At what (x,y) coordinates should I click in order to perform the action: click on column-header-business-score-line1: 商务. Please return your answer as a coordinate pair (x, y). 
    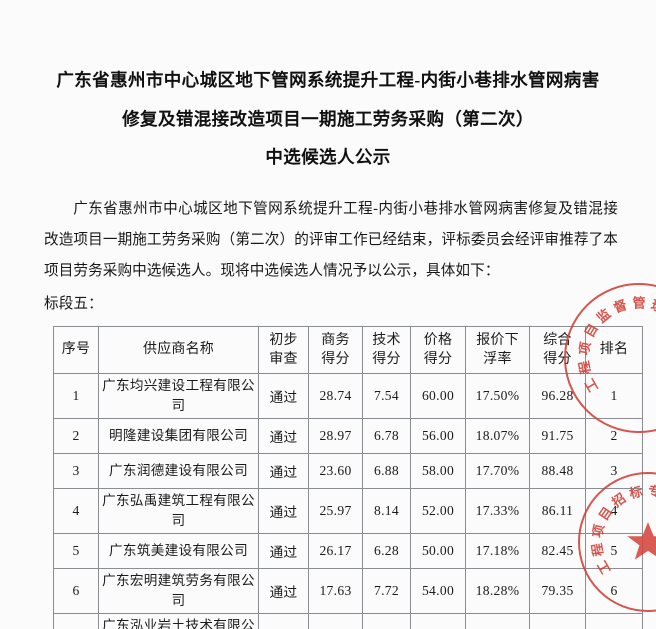
    Looking at the image, I should click on (335, 340).